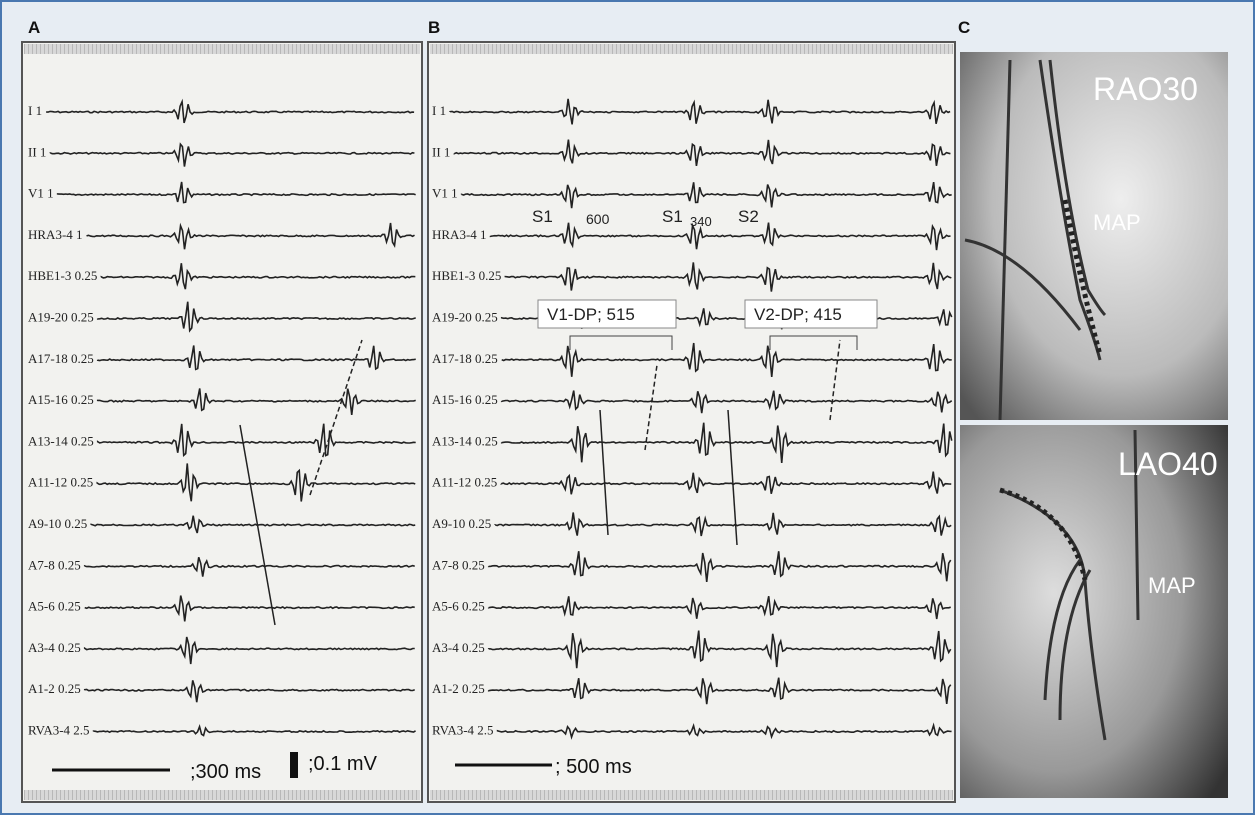 The image size is (1255, 815). I want to click on electrode-array, so click(1051, 390).